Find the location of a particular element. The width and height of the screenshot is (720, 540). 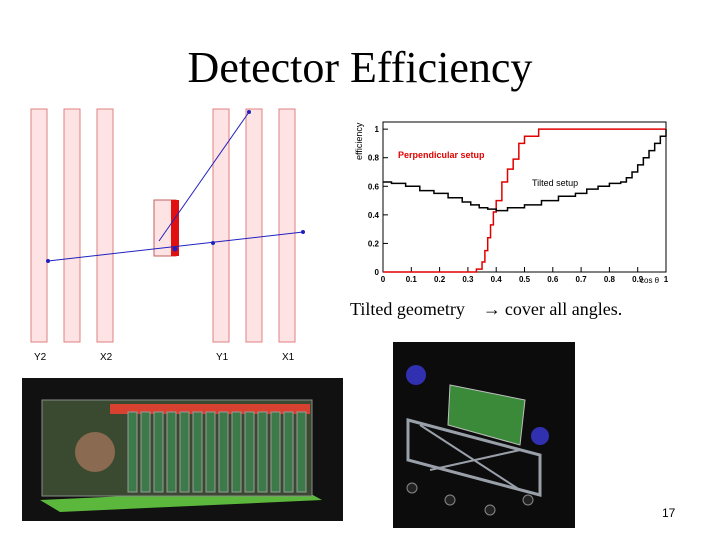

right-arrow-icon: → is located at coordinates (491, 309).